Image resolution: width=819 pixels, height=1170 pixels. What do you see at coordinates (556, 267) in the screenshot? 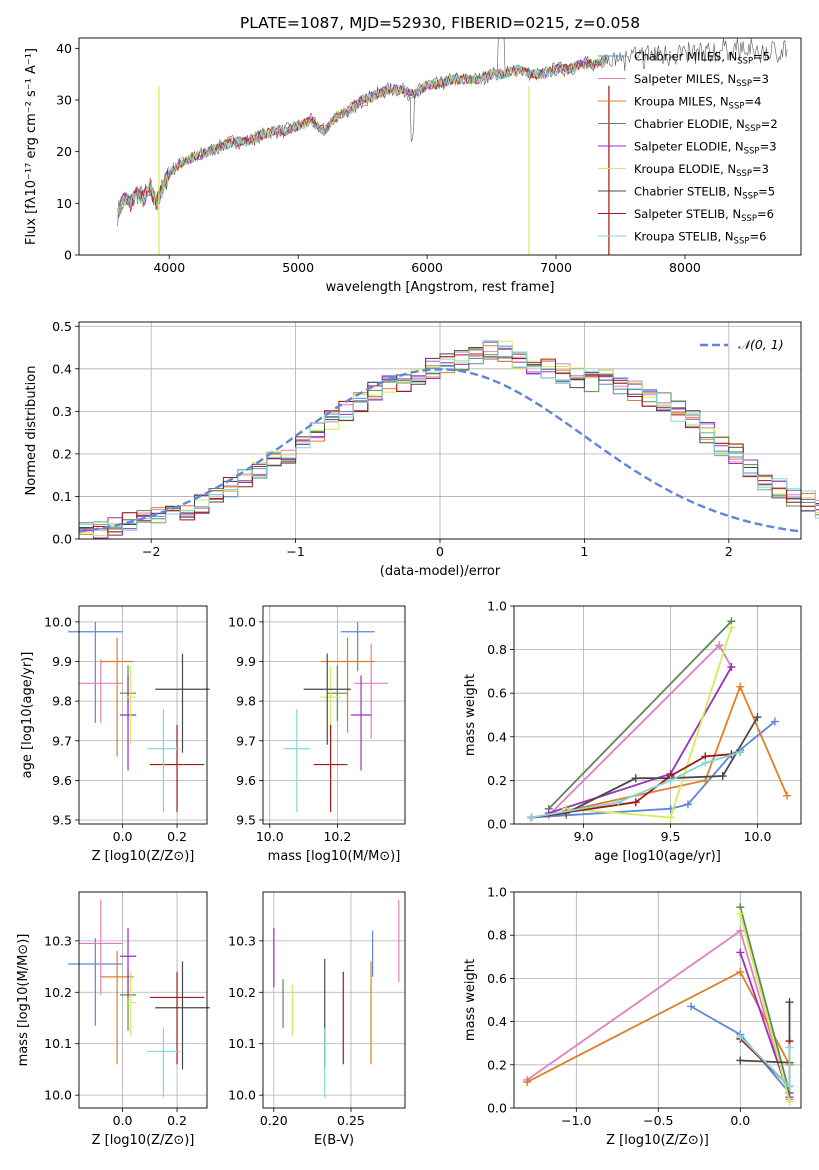
I see `spectrum-xtick-label: 7000` at bounding box center [556, 267].